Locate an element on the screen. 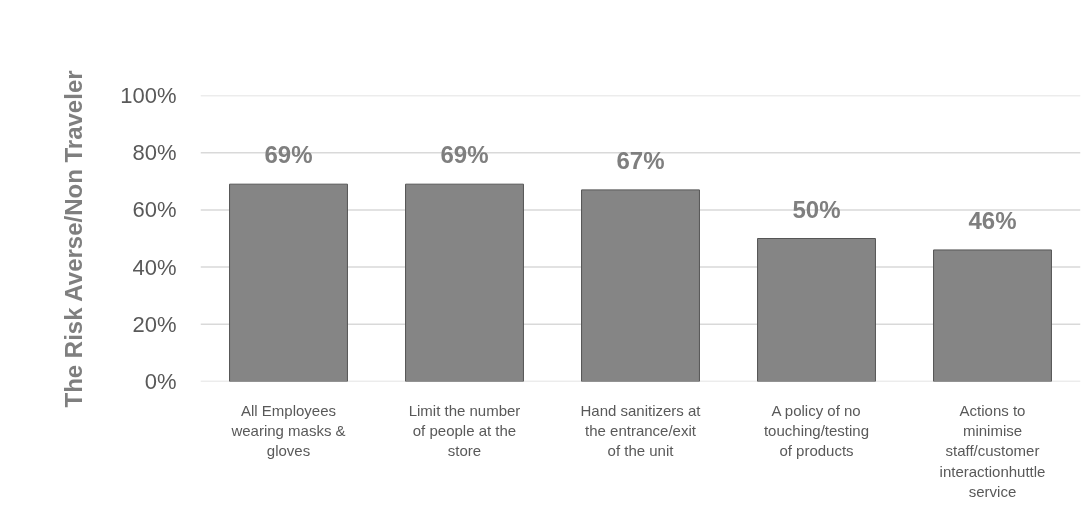 The width and height of the screenshot is (1088, 531). y-tick-label: 40% is located at coordinates (154, 267).